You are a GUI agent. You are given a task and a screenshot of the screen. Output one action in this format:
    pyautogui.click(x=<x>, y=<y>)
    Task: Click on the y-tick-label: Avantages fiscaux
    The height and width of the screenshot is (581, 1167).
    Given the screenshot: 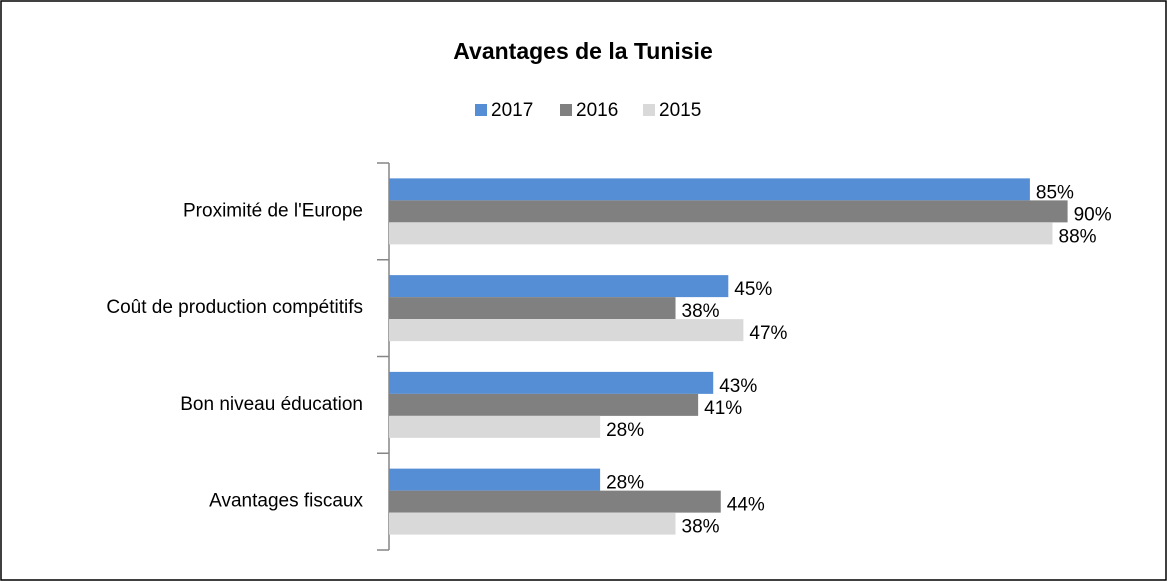 What is the action you would take?
    pyautogui.click(x=286, y=501)
    